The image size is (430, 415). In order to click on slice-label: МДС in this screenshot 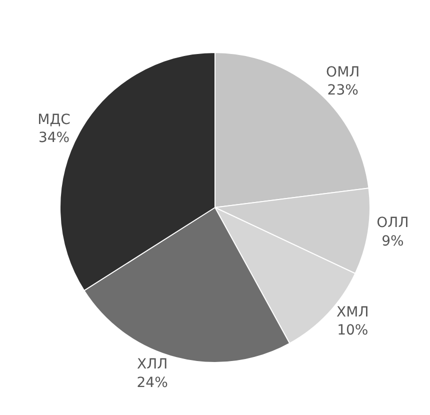, I will do `click(54, 120)`.